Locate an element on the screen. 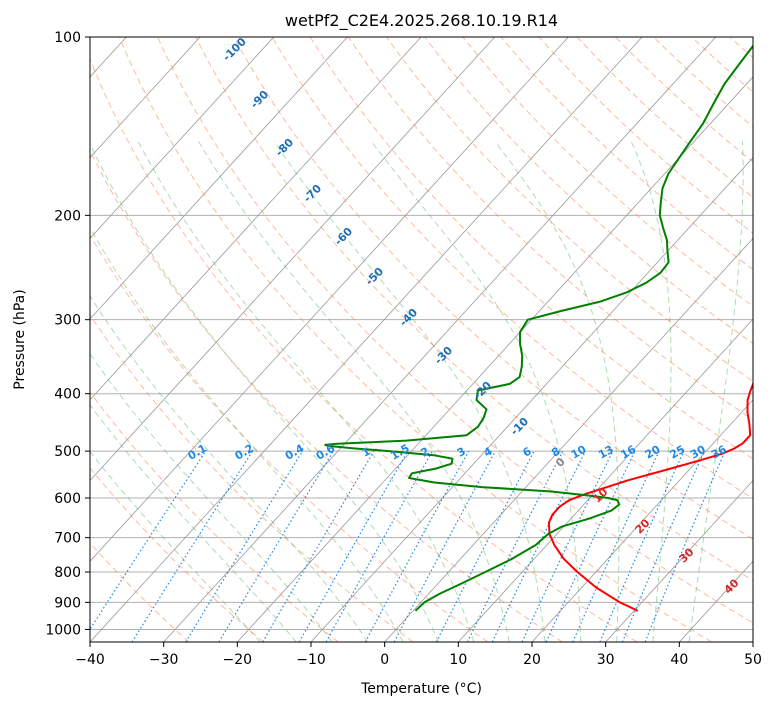 This screenshot has height=712, width=775. y-tick-label: 700 is located at coordinates (67, 539).